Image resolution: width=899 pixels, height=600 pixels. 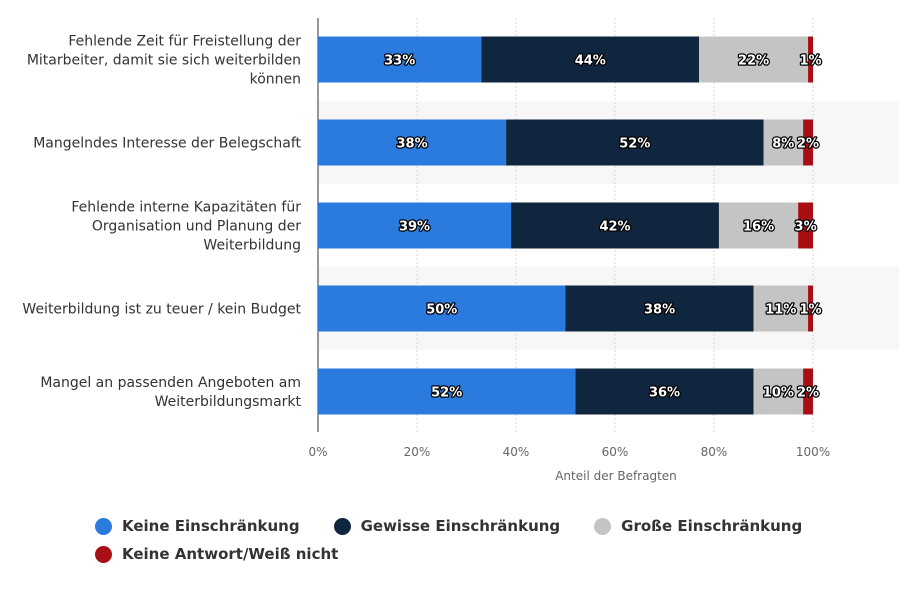 I want to click on data-label: 16%, so click(x=758, y=227).